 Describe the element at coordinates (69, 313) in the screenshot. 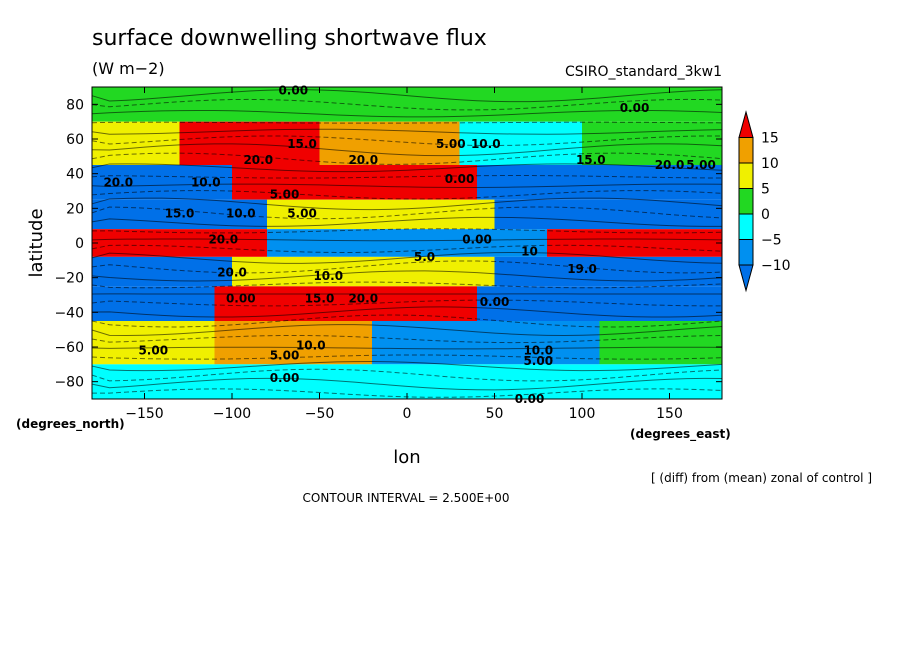

I see `y-tick-label-6: −40` at that location.